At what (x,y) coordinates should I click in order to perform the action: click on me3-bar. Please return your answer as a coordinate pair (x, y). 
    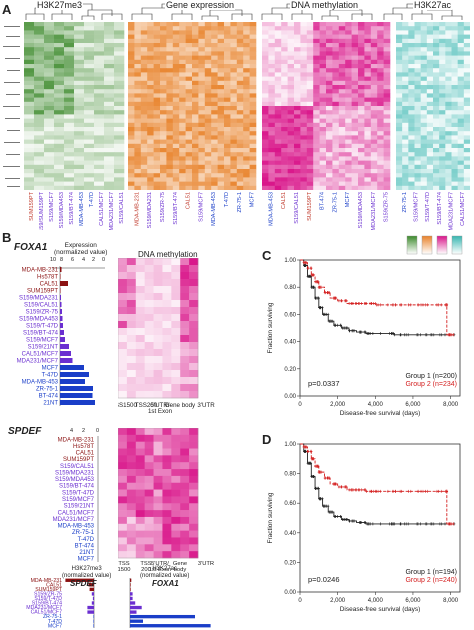
    Looking at the image, I should click on (90, 607).